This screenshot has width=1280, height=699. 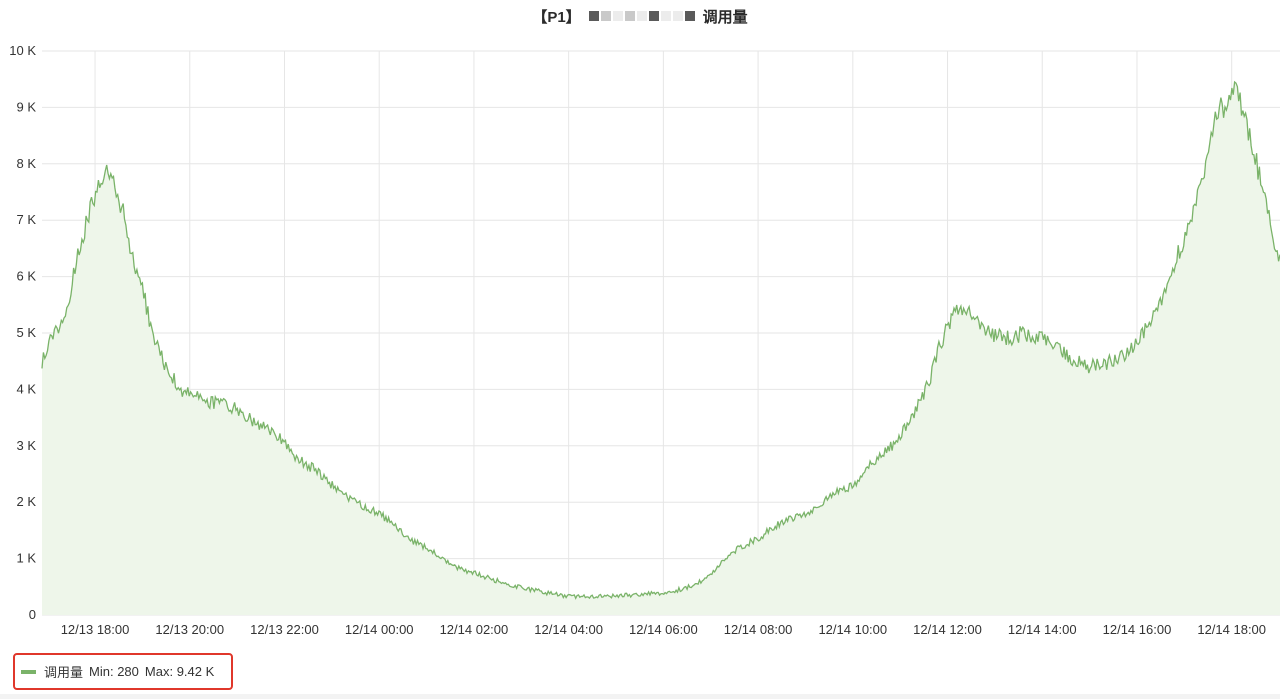 I want to click on legend-min-value: 280, so click(x=128, y=671).